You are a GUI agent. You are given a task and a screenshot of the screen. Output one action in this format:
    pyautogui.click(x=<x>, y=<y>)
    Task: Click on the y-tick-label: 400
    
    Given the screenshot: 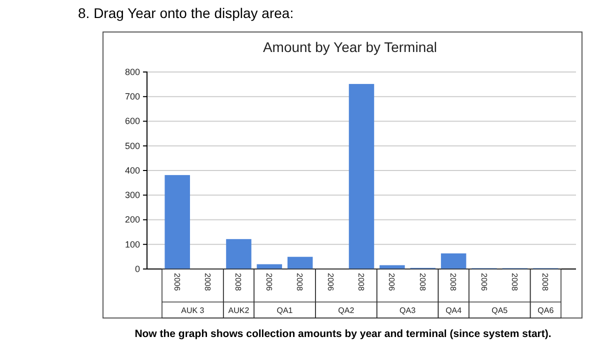 What is the action you would take?
    pyautogui.click(x=132, y=170)
    